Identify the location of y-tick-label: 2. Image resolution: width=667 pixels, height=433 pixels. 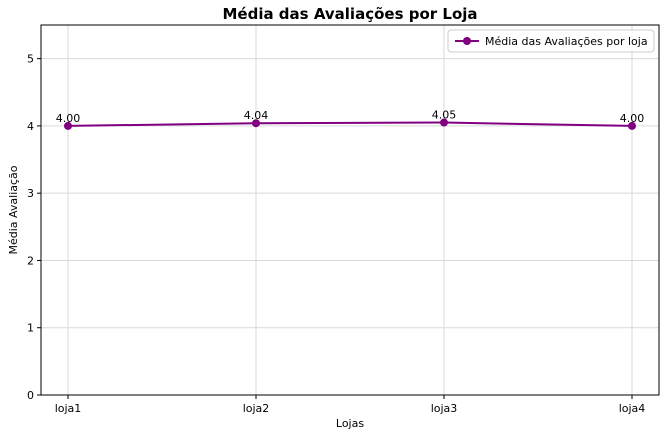
(30, 260).